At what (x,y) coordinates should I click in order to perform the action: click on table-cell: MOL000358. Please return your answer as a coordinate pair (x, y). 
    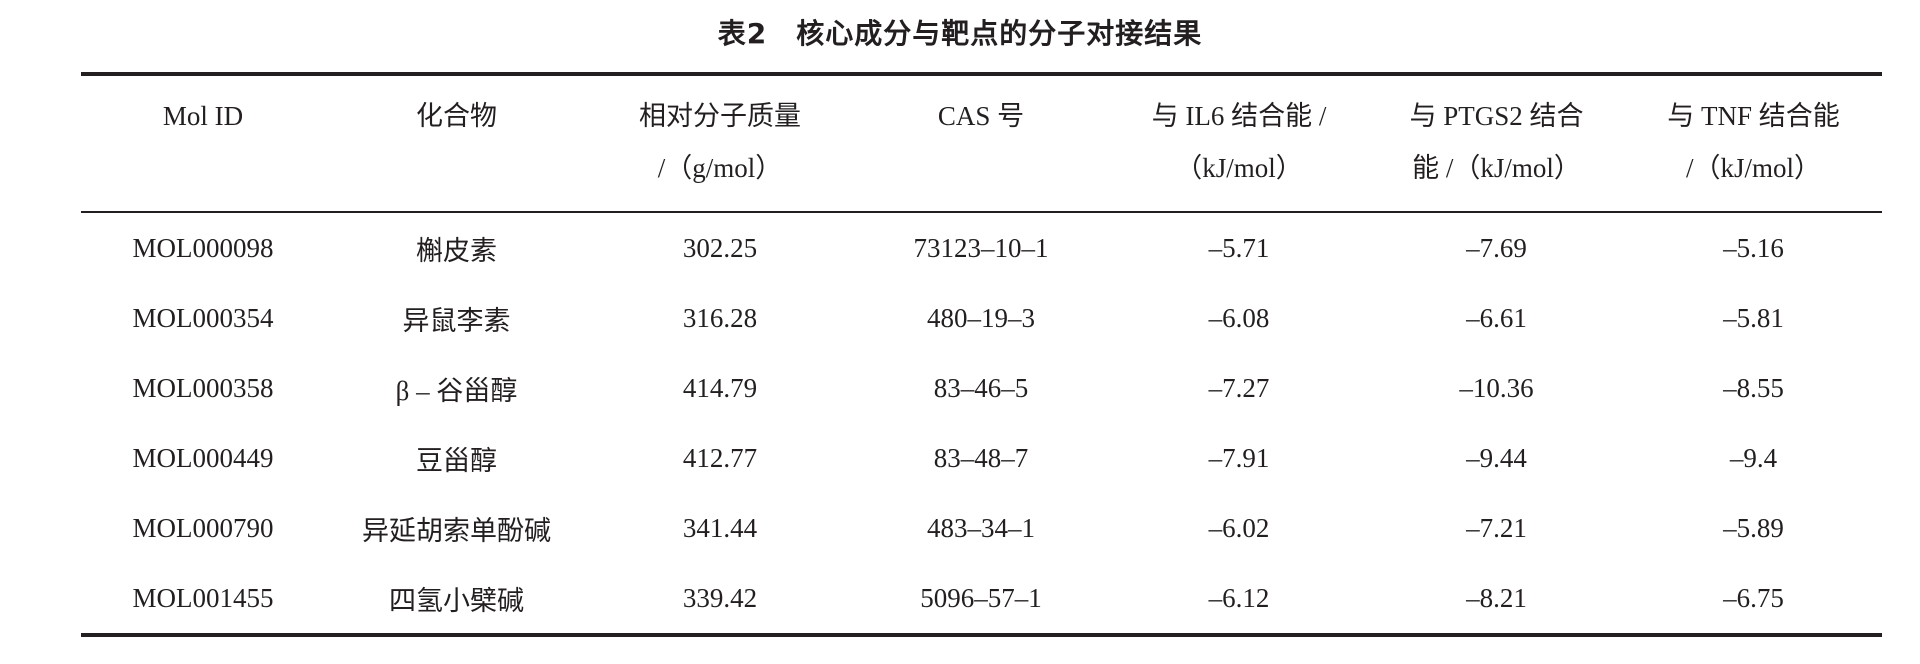
    Looking at the image, I should click on (203, 387).